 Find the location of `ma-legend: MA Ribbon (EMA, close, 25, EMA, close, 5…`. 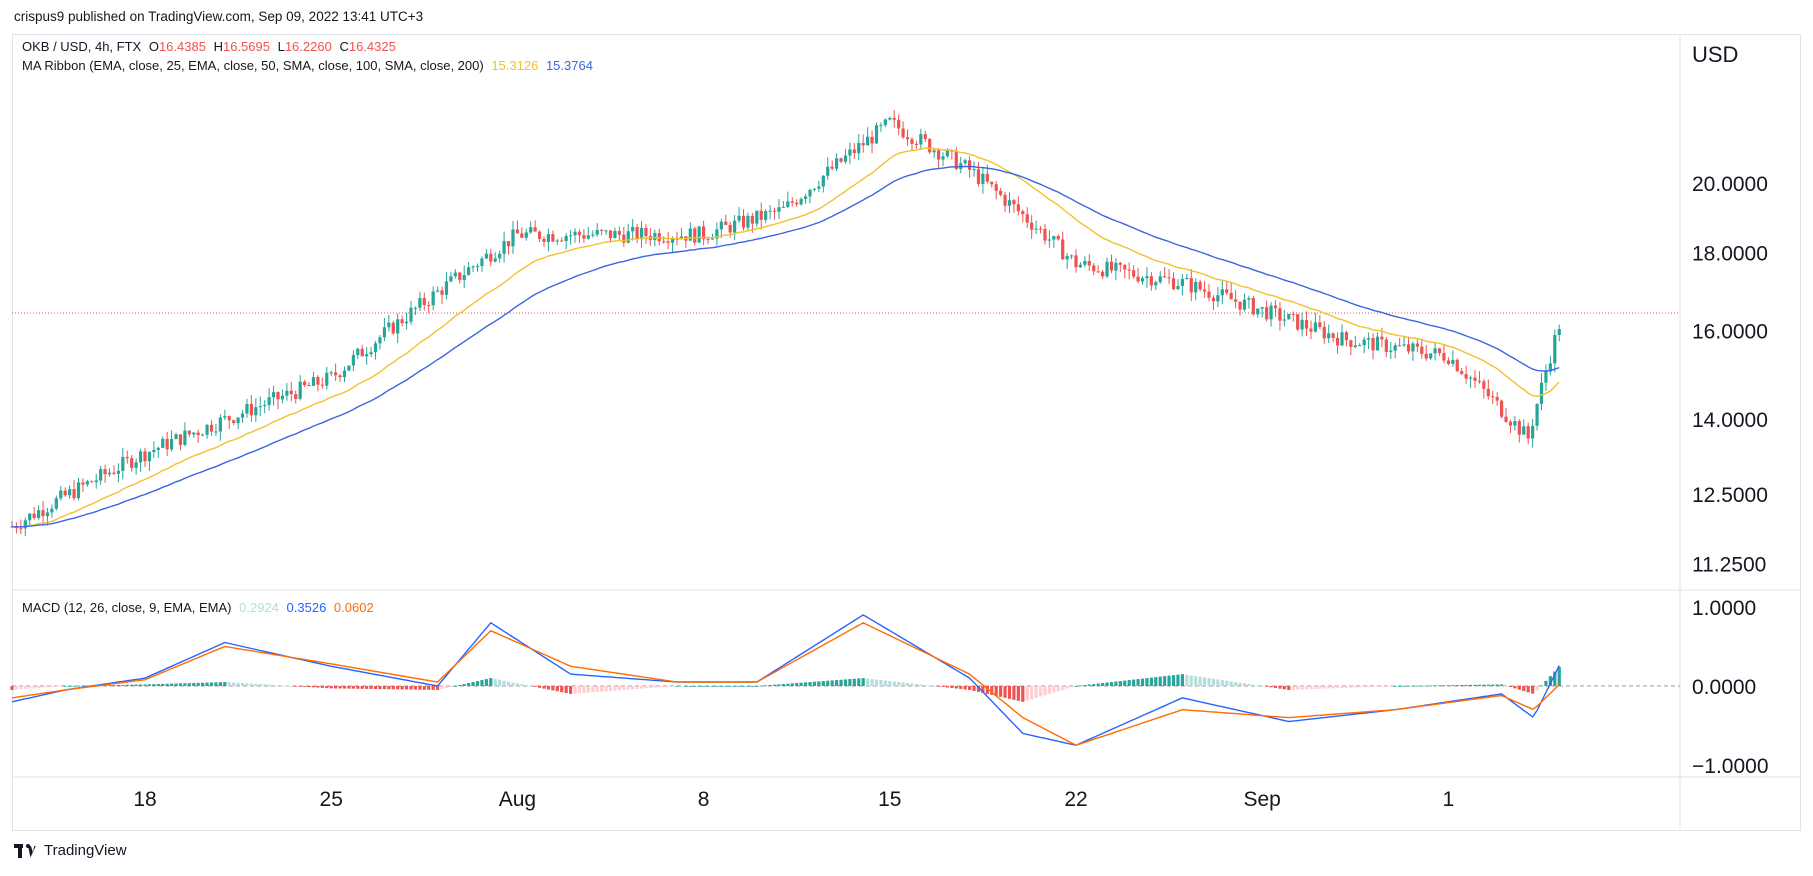

ma-legend: MA Ribbon (EMA, close, 25, EMA, close, 5… is located at coordinates (309, 65).